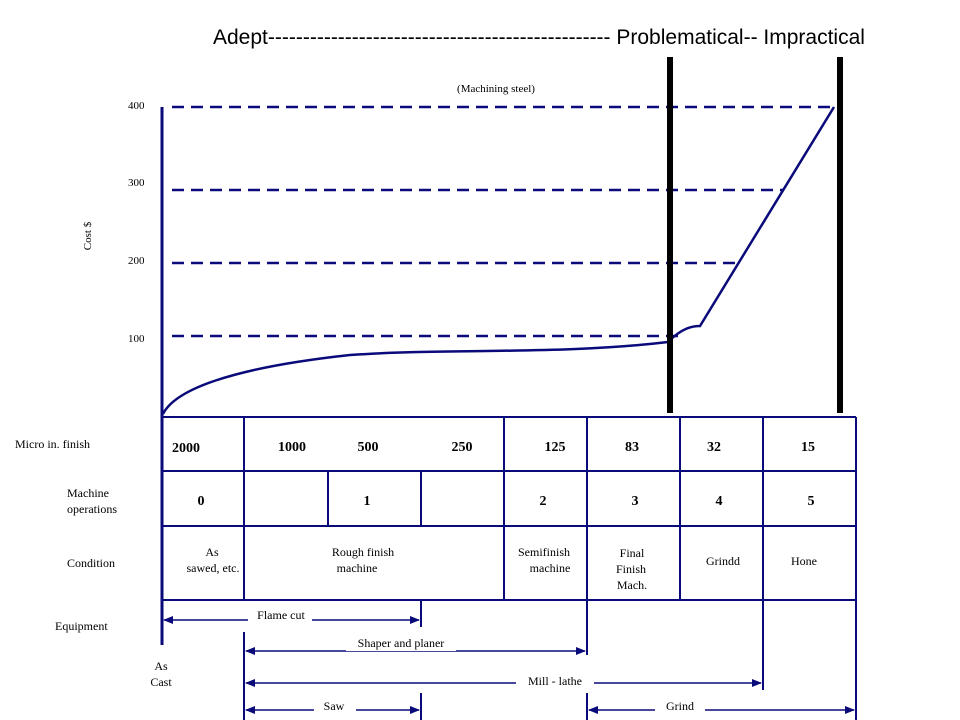  I want to click on operation-value: 1, so click(367, 501).